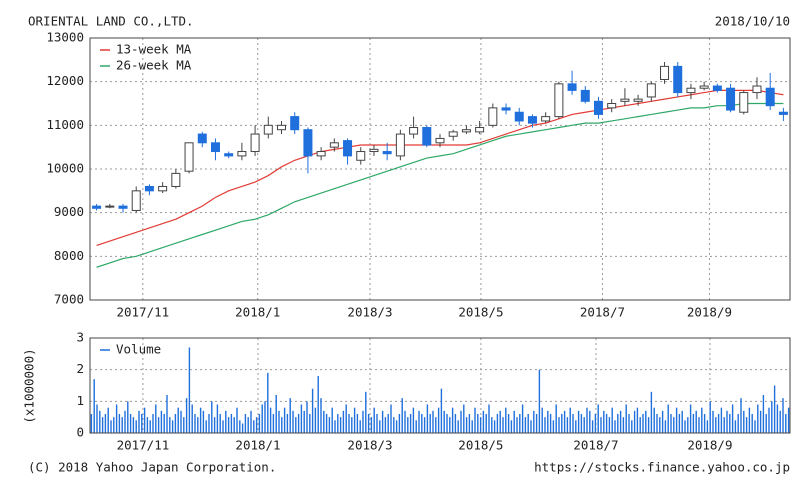  Describe the element at coordinates (143, 445) in the screenshot. I see `x-tick-label: 2017/11` at that location.